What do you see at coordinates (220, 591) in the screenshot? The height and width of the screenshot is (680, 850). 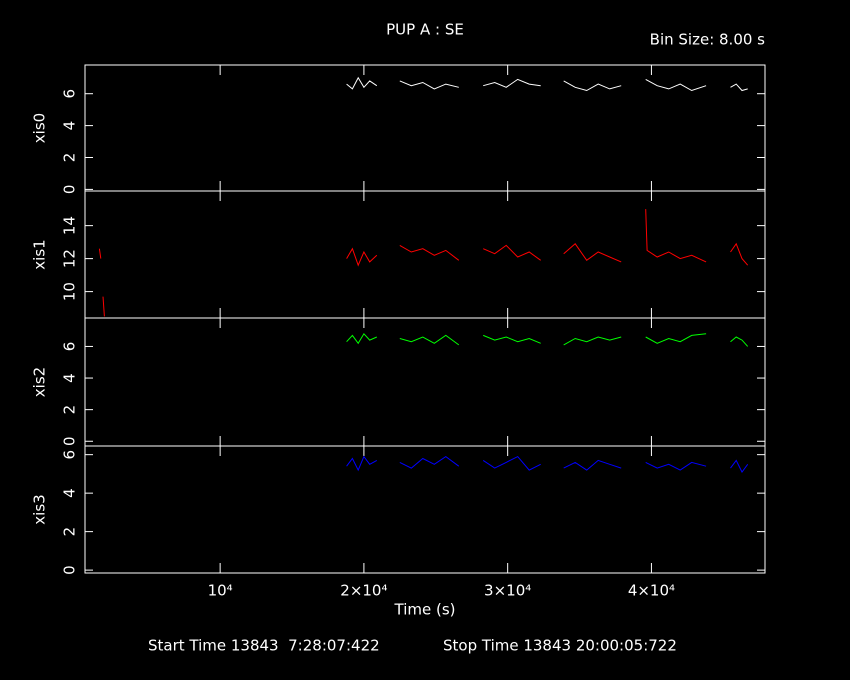 I see `x-tick-label: 10⁴` at bounding box center [220, 591].